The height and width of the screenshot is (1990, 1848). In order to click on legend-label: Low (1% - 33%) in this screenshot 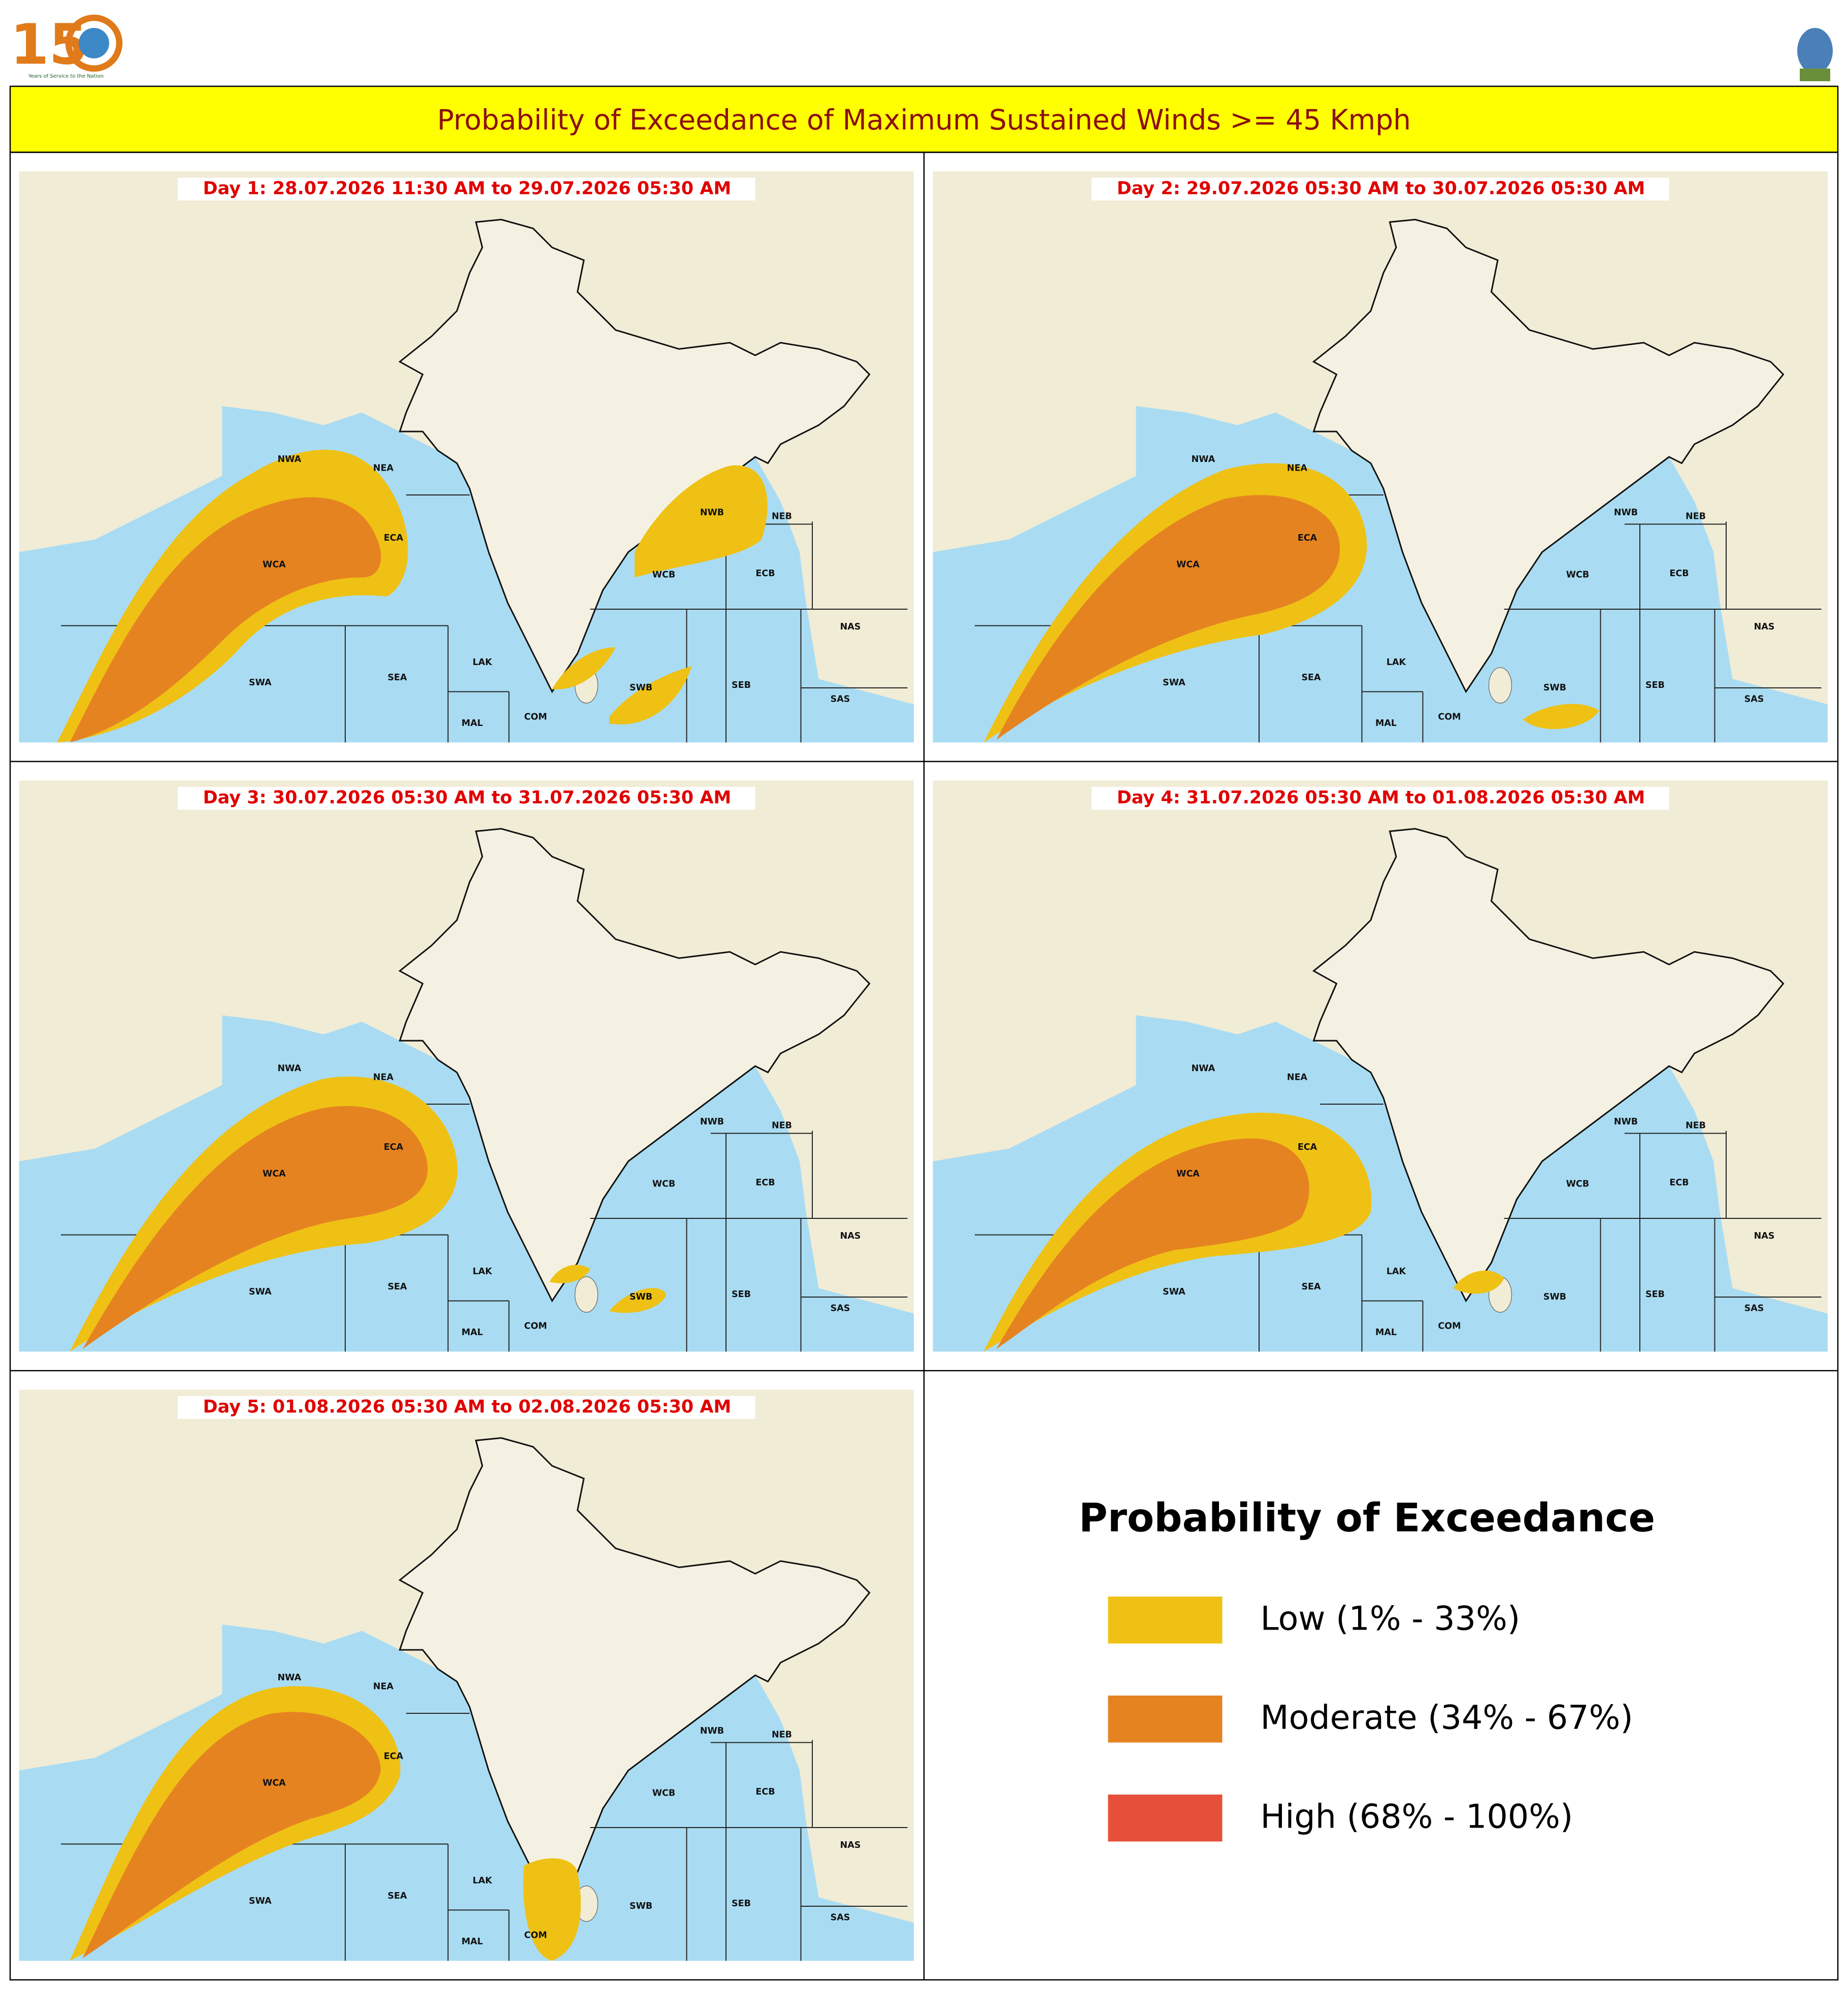, I will do `click(1391, 1619)`.